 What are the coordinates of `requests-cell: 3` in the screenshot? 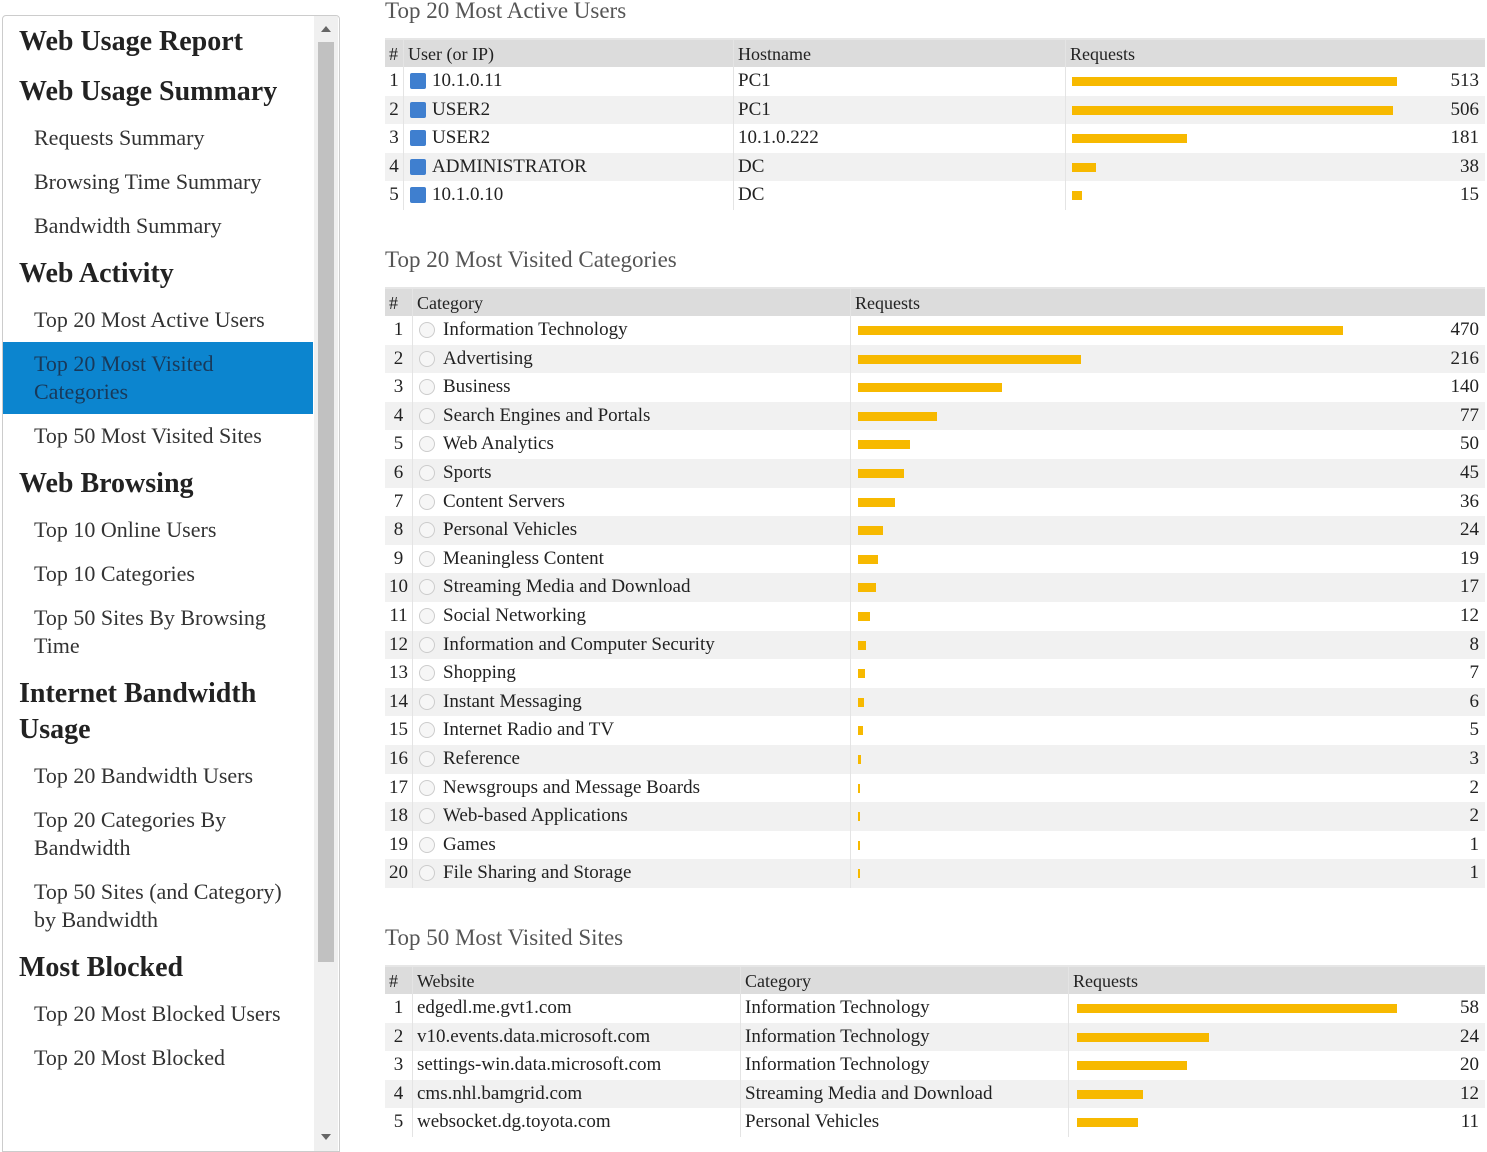 It's located at (1167, 759).